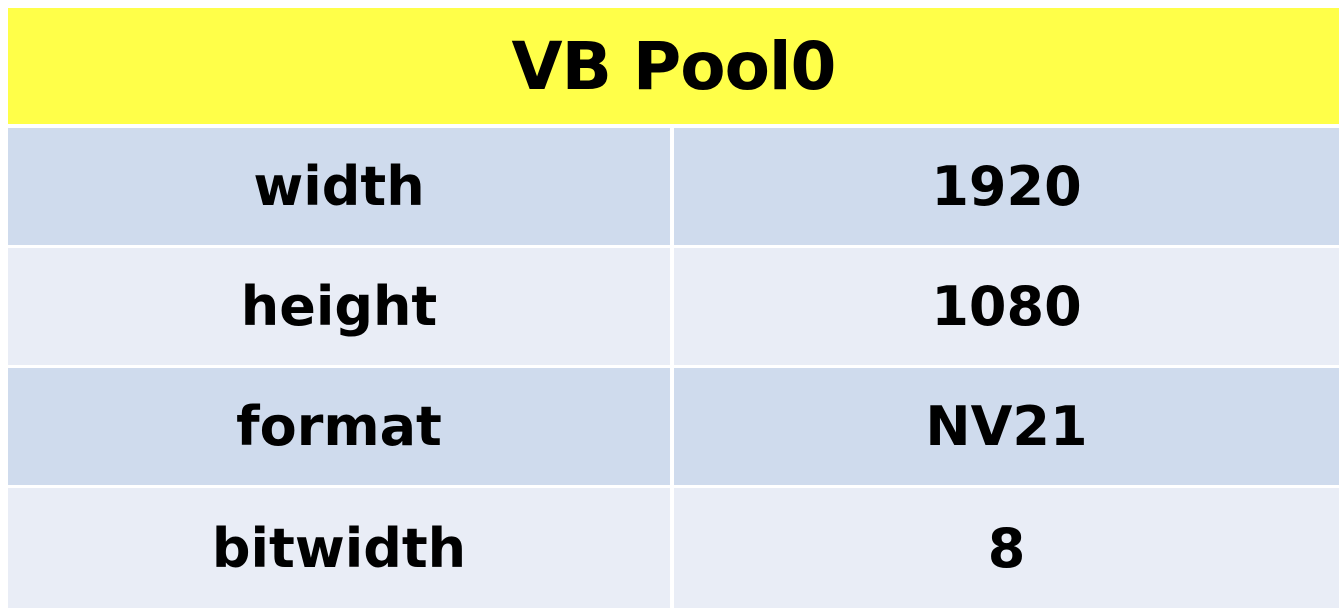 This screenshot has height=612, width=1339. What do you see at coordinates (1006, 426) in the screenshot?
I see `row-value-format: NV21` at bounding box center [1006, 426].